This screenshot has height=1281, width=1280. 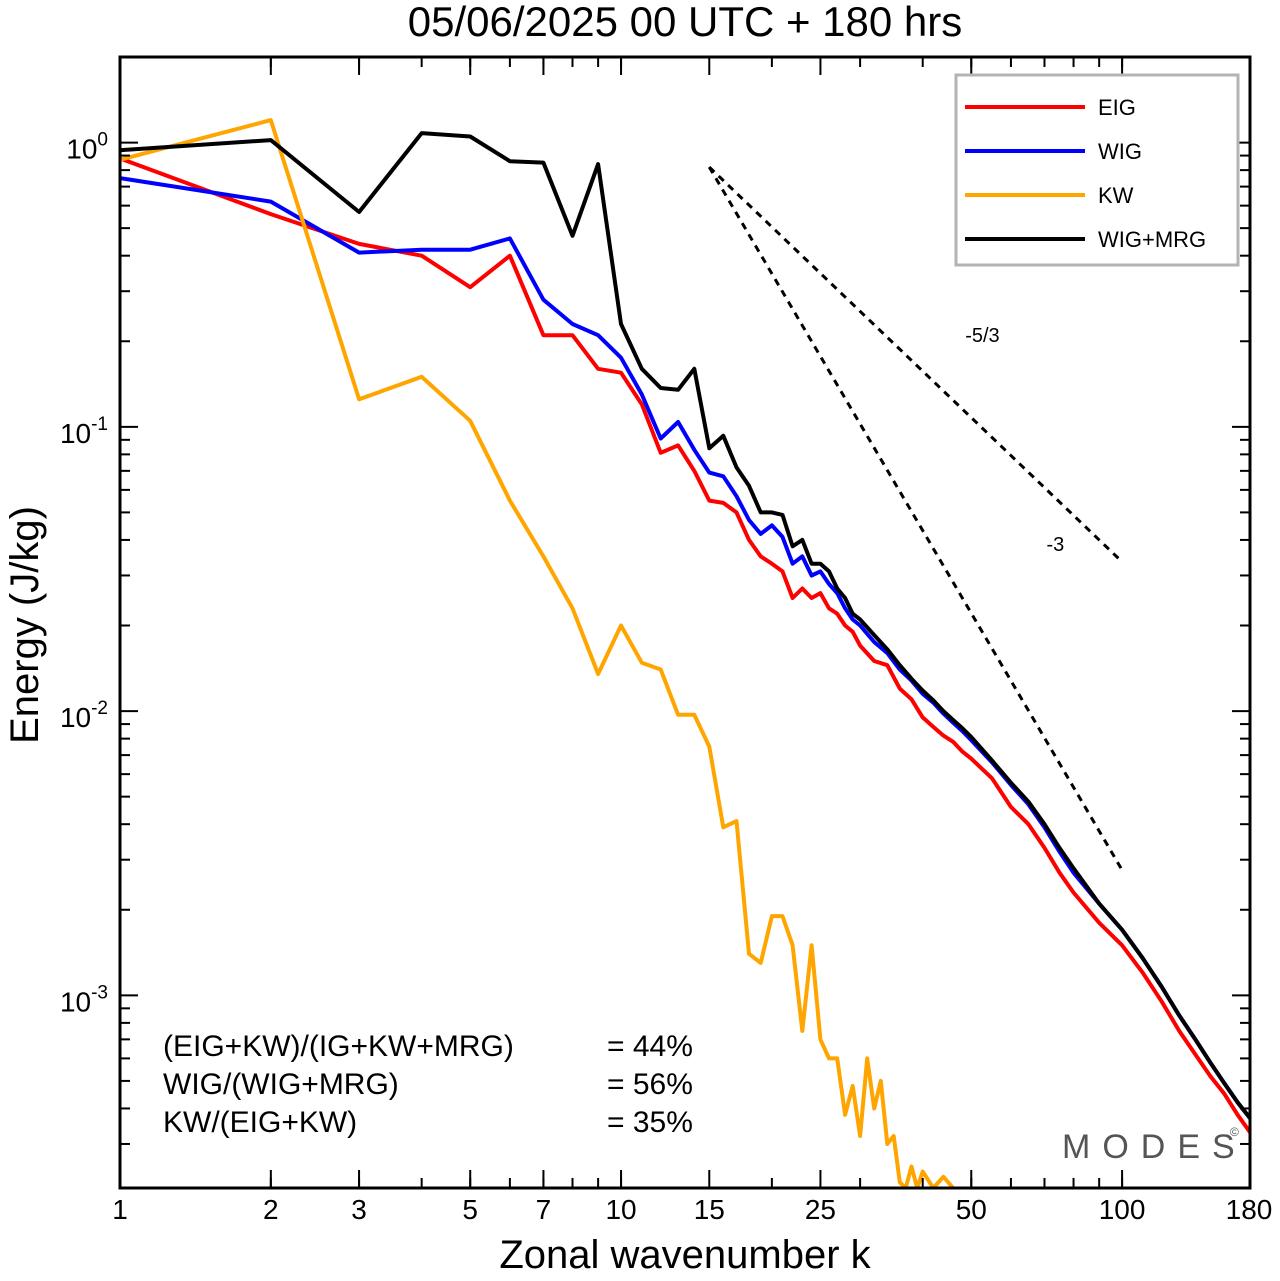 I want to click on ratio-value: = 35%, so click(x=650, y=1122).